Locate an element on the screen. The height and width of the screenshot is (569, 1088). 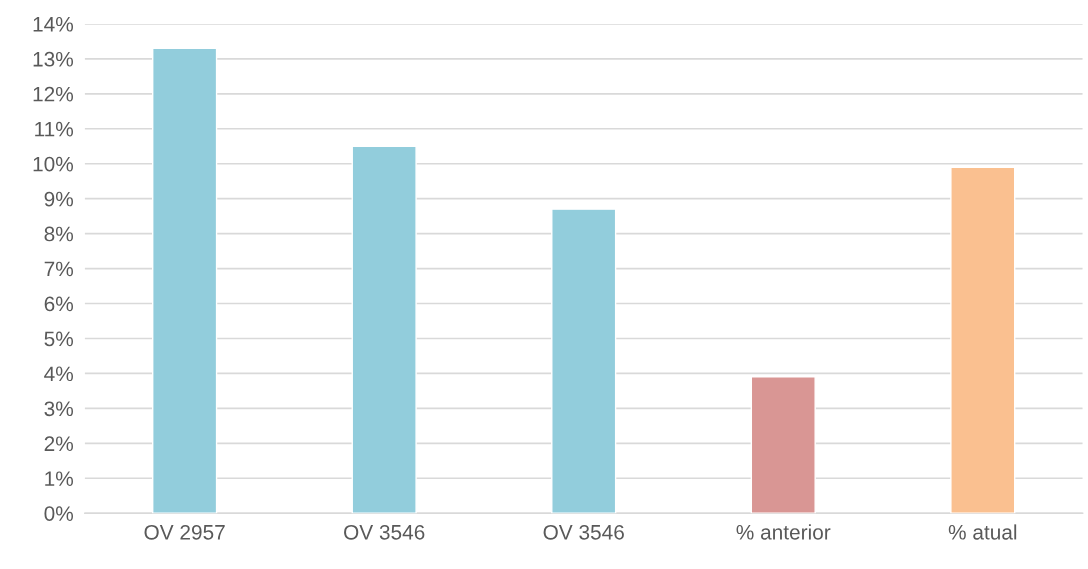
y-tick-label: 7% is located at coordinates (59, 269).